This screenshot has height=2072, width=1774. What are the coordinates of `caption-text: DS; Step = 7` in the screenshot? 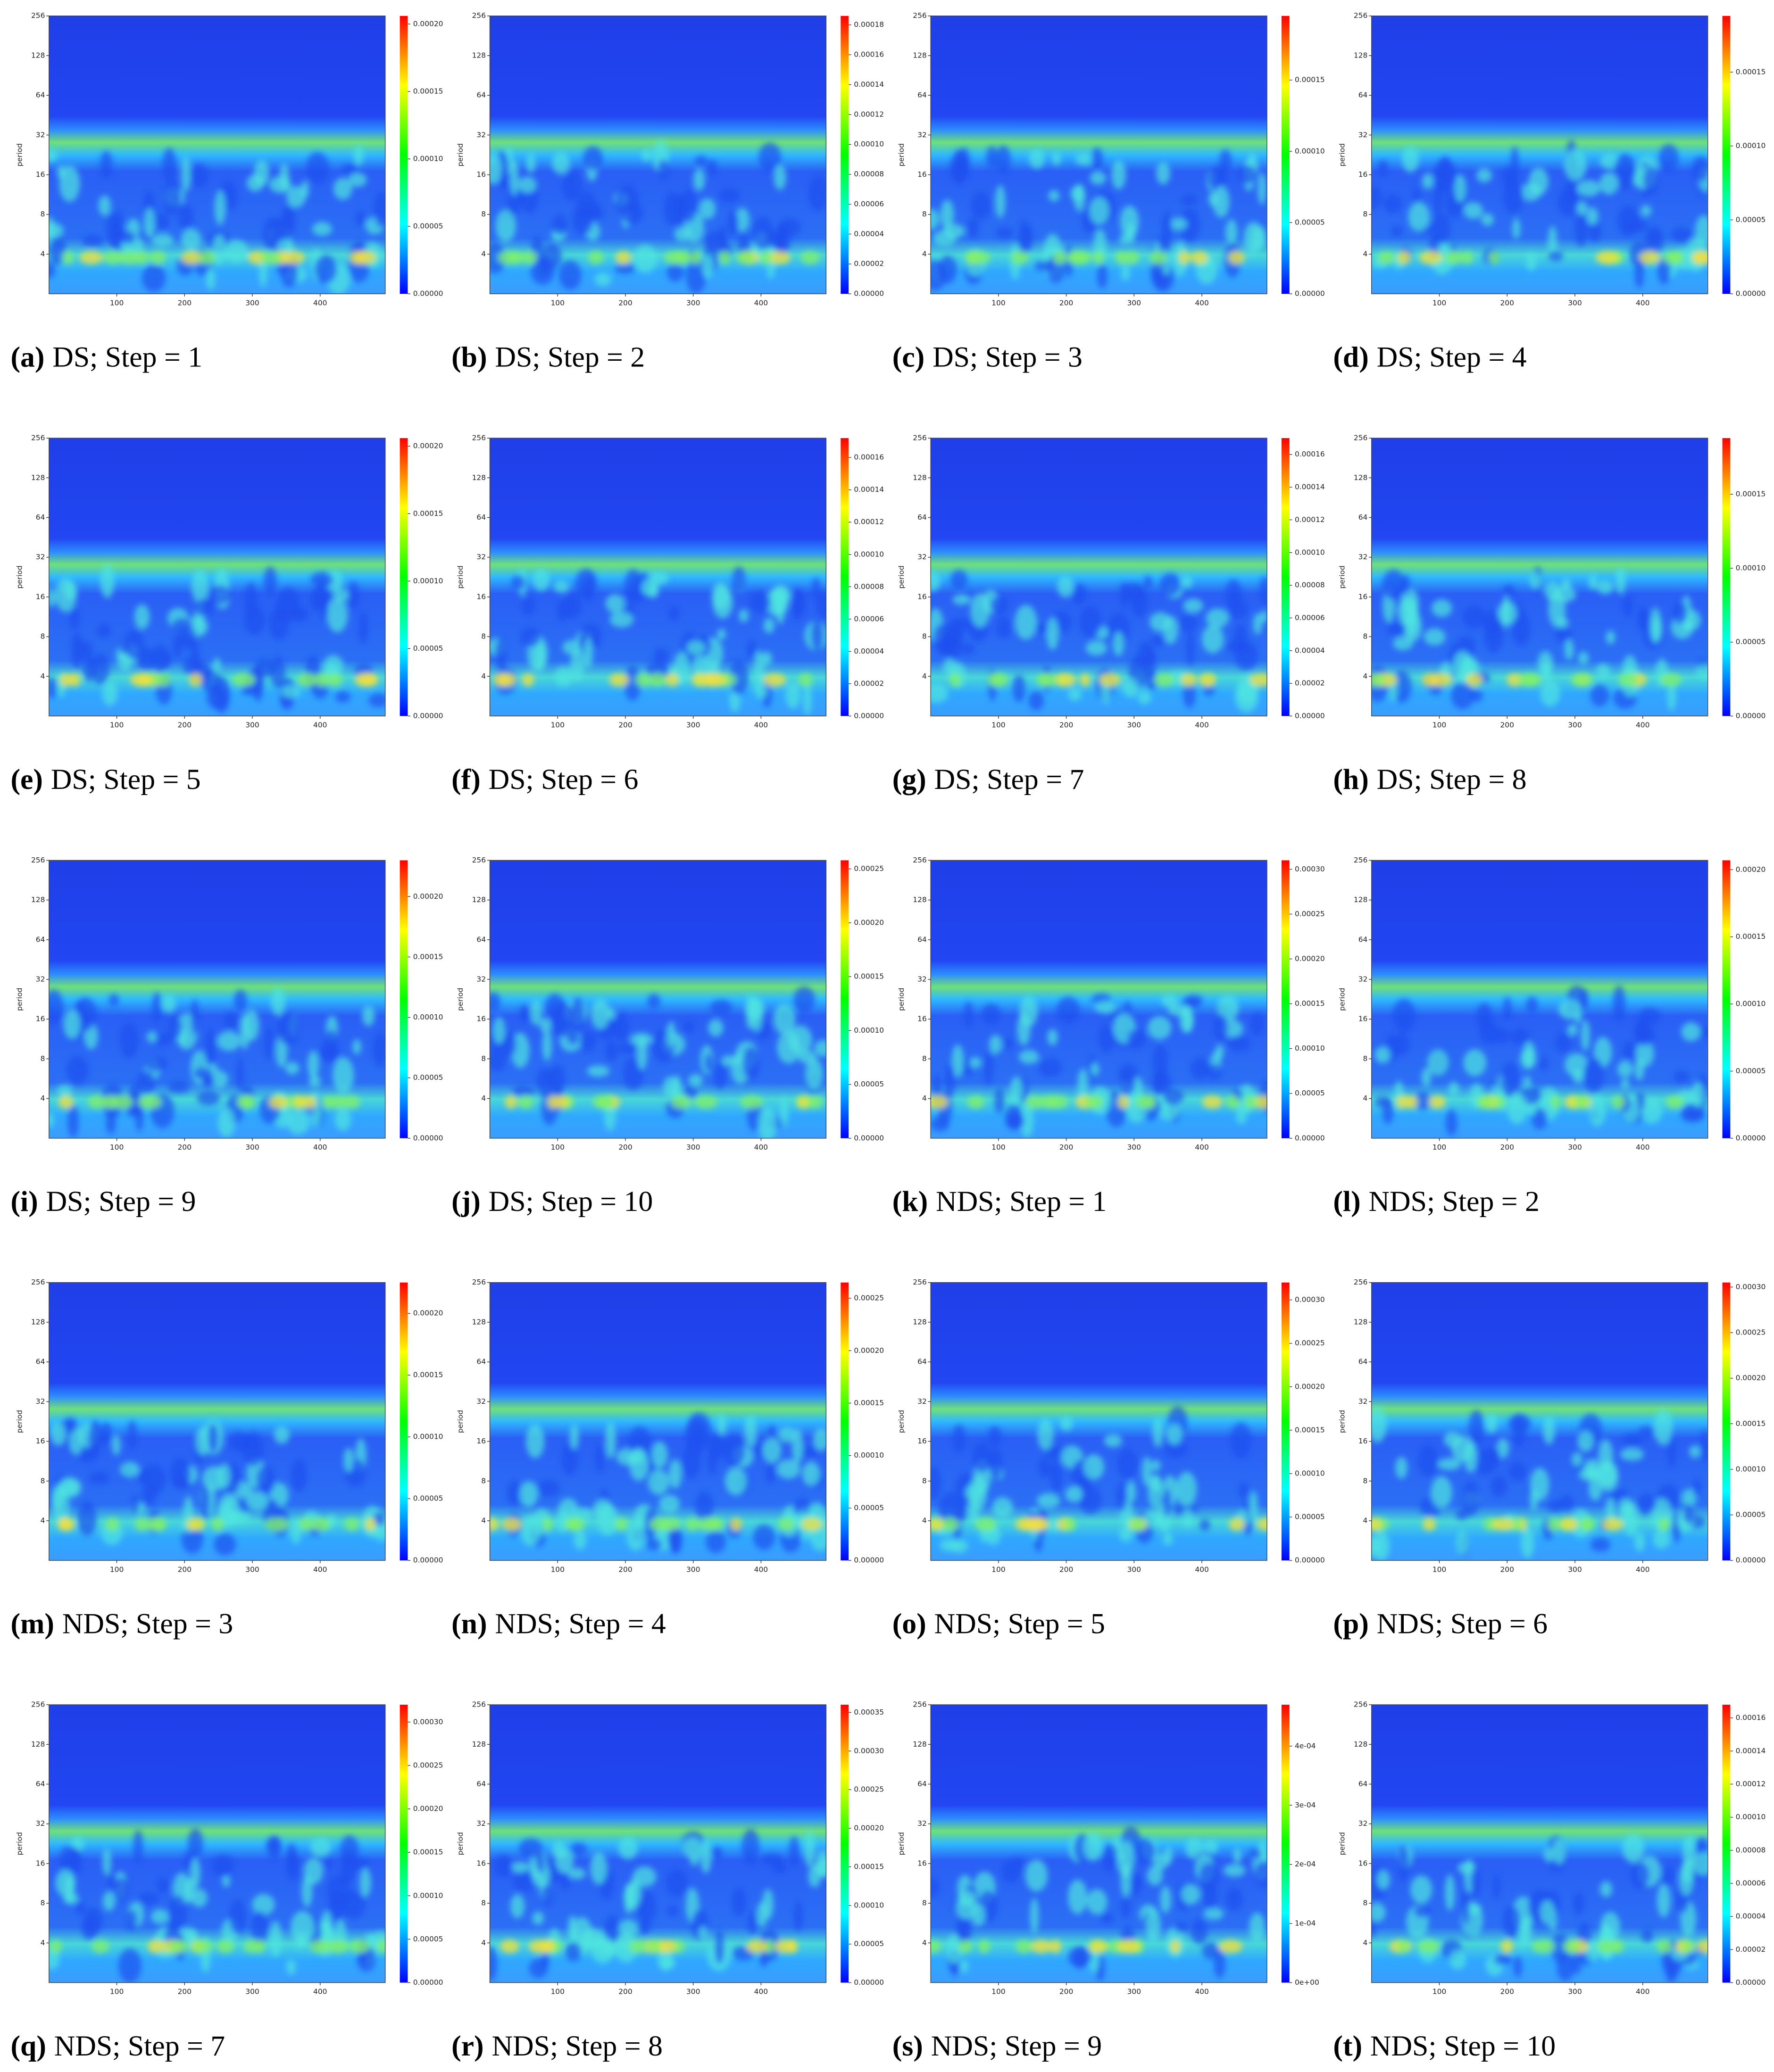 It's located at (1009, 779).